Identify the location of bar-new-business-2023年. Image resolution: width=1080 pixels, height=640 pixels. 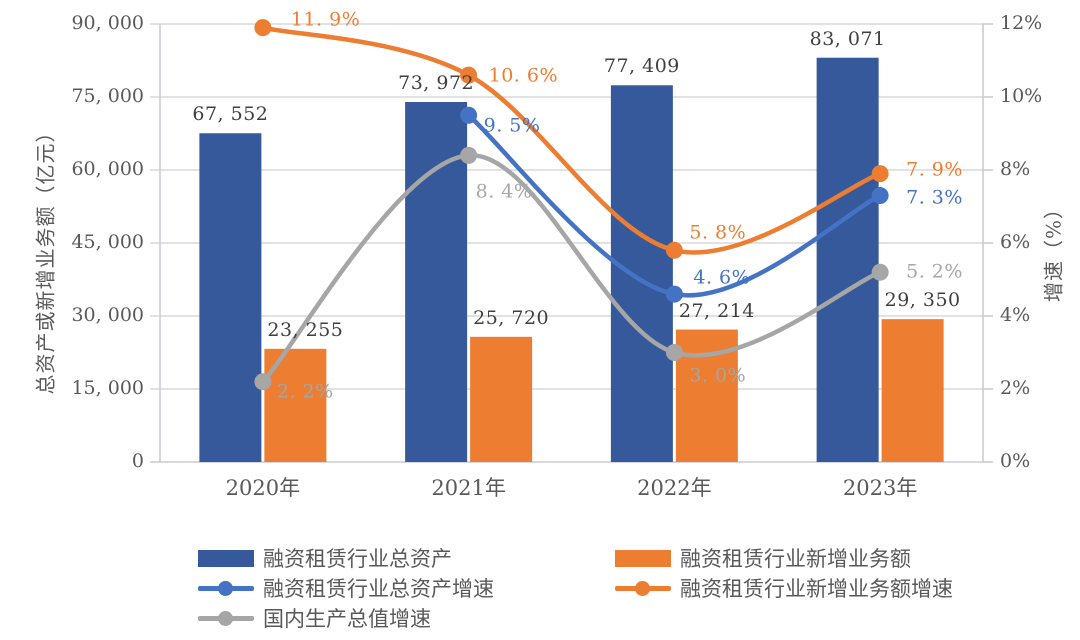
(912, 390).